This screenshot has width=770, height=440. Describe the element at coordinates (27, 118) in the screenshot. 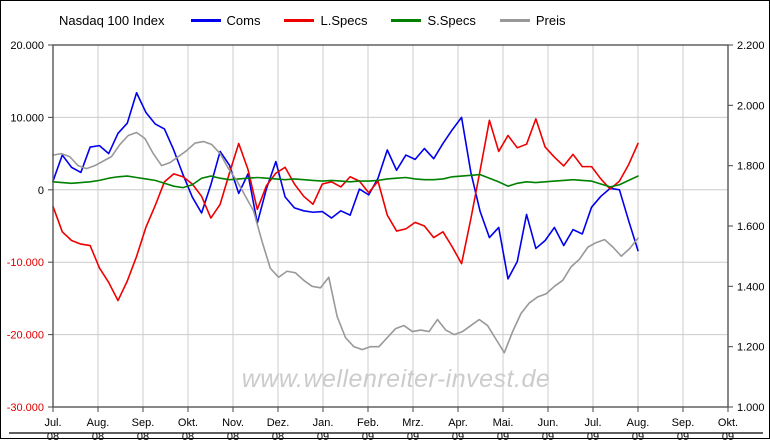

I see `svg-text: 10.000` at that location.